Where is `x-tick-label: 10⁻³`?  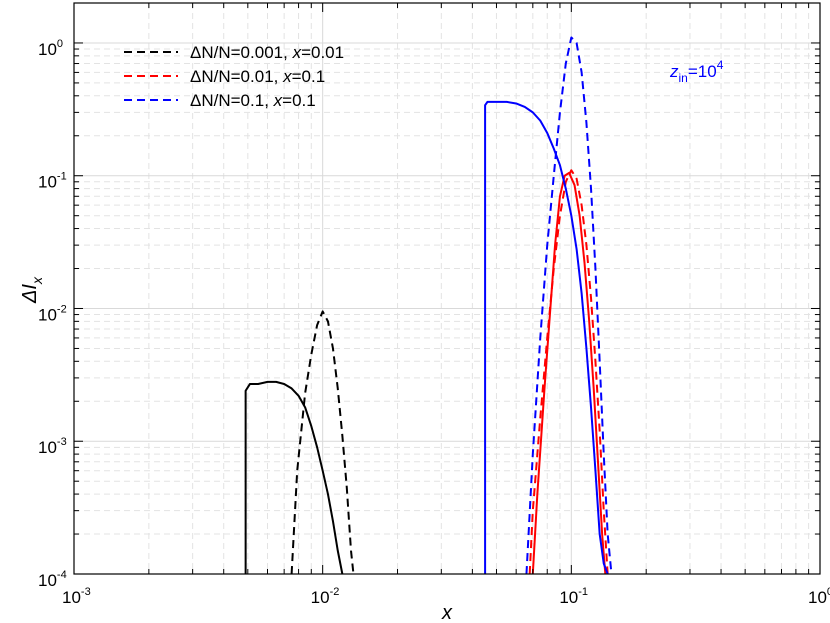 x-tick-label: 10⁻³ is located at coordinates (76, 596).